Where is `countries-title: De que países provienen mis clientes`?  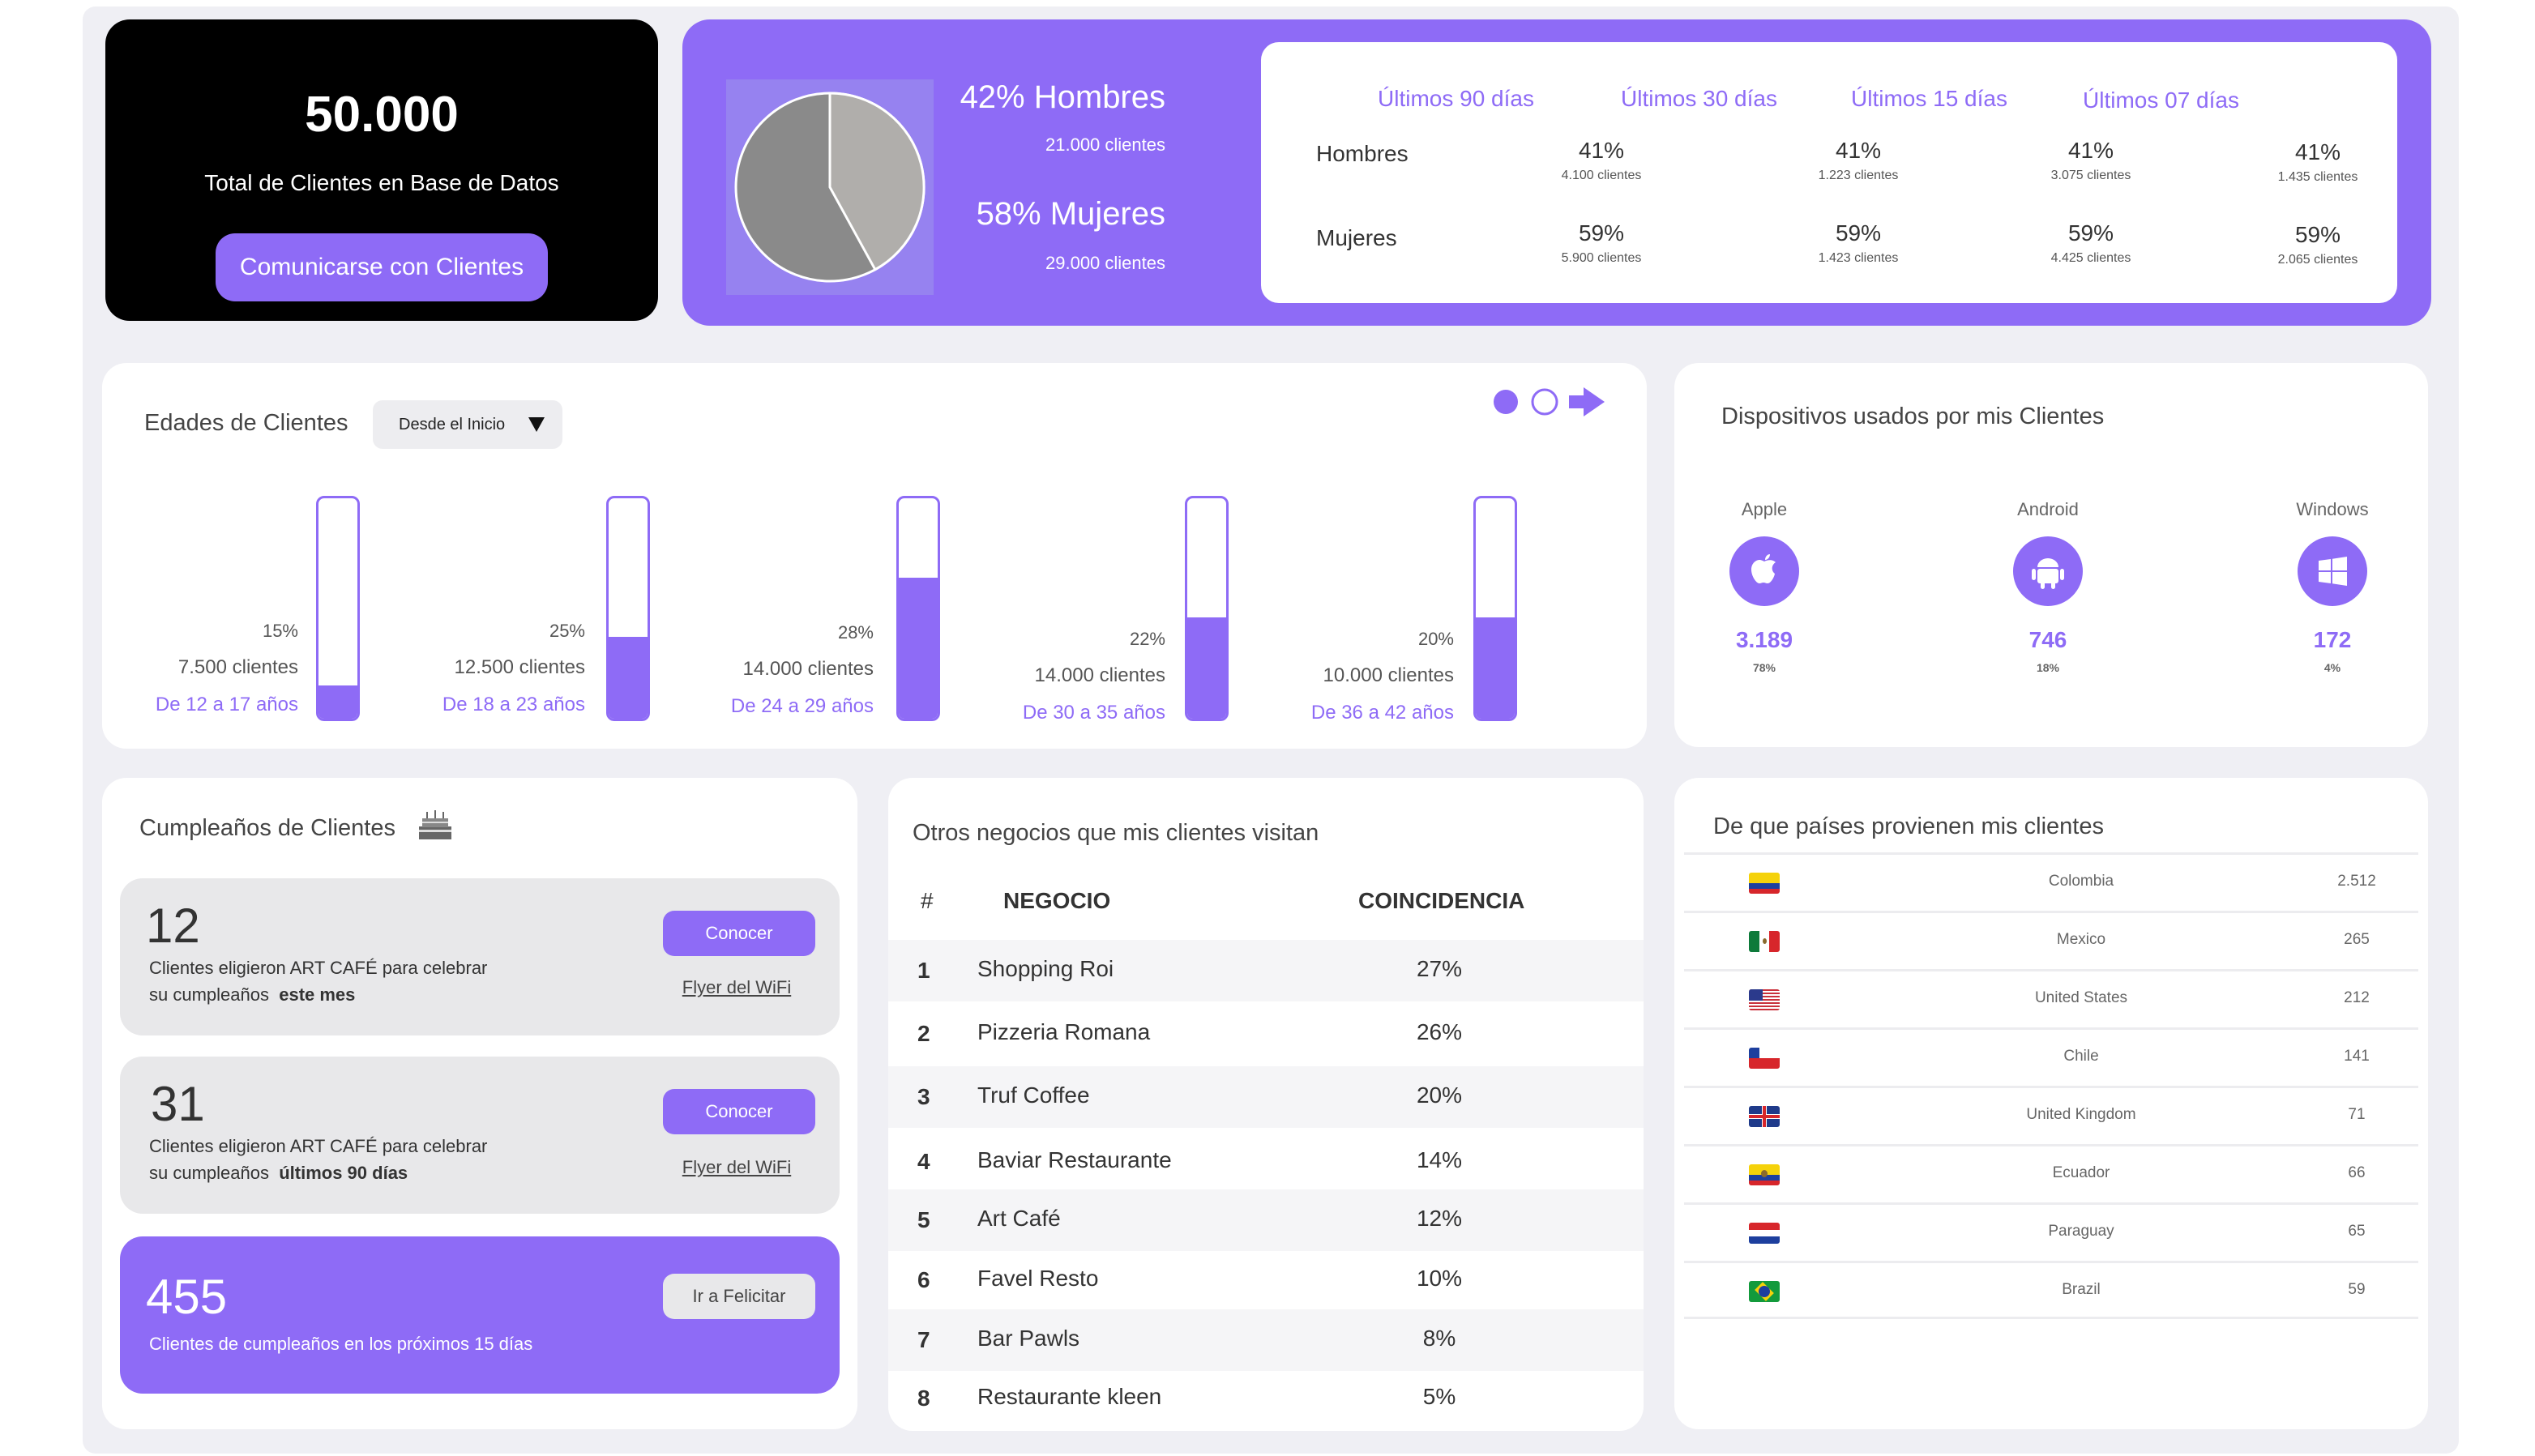
countries-title: De que países provienen mis clientes is located at coordinates (1909, 826).